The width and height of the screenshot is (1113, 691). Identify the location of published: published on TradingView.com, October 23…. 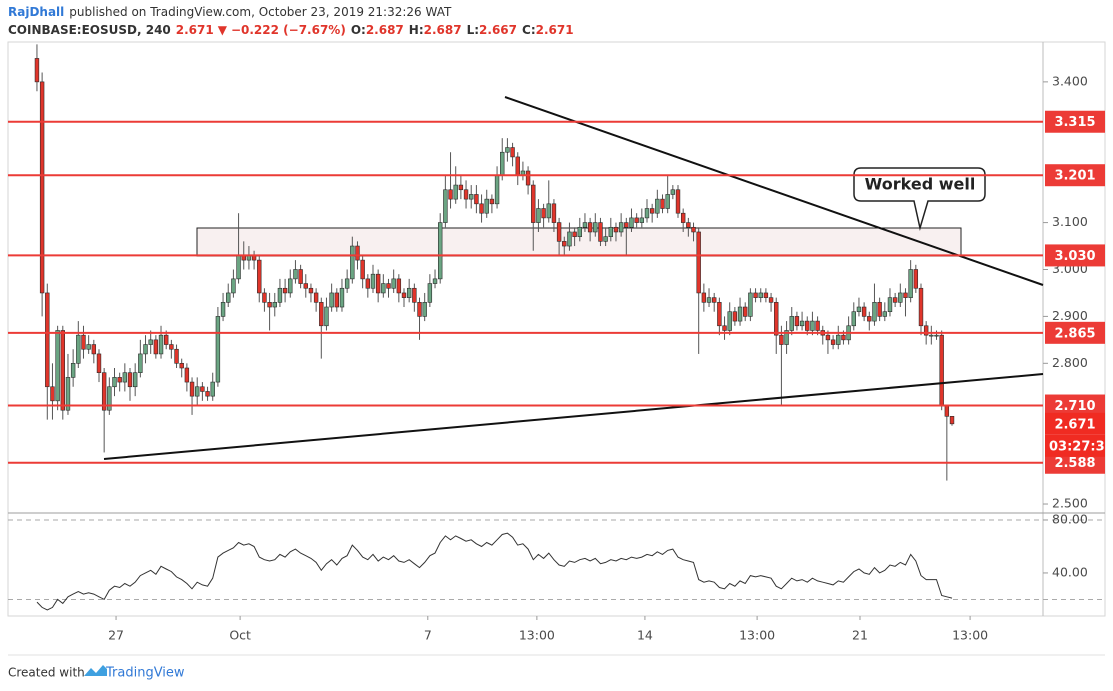
(260, 12).